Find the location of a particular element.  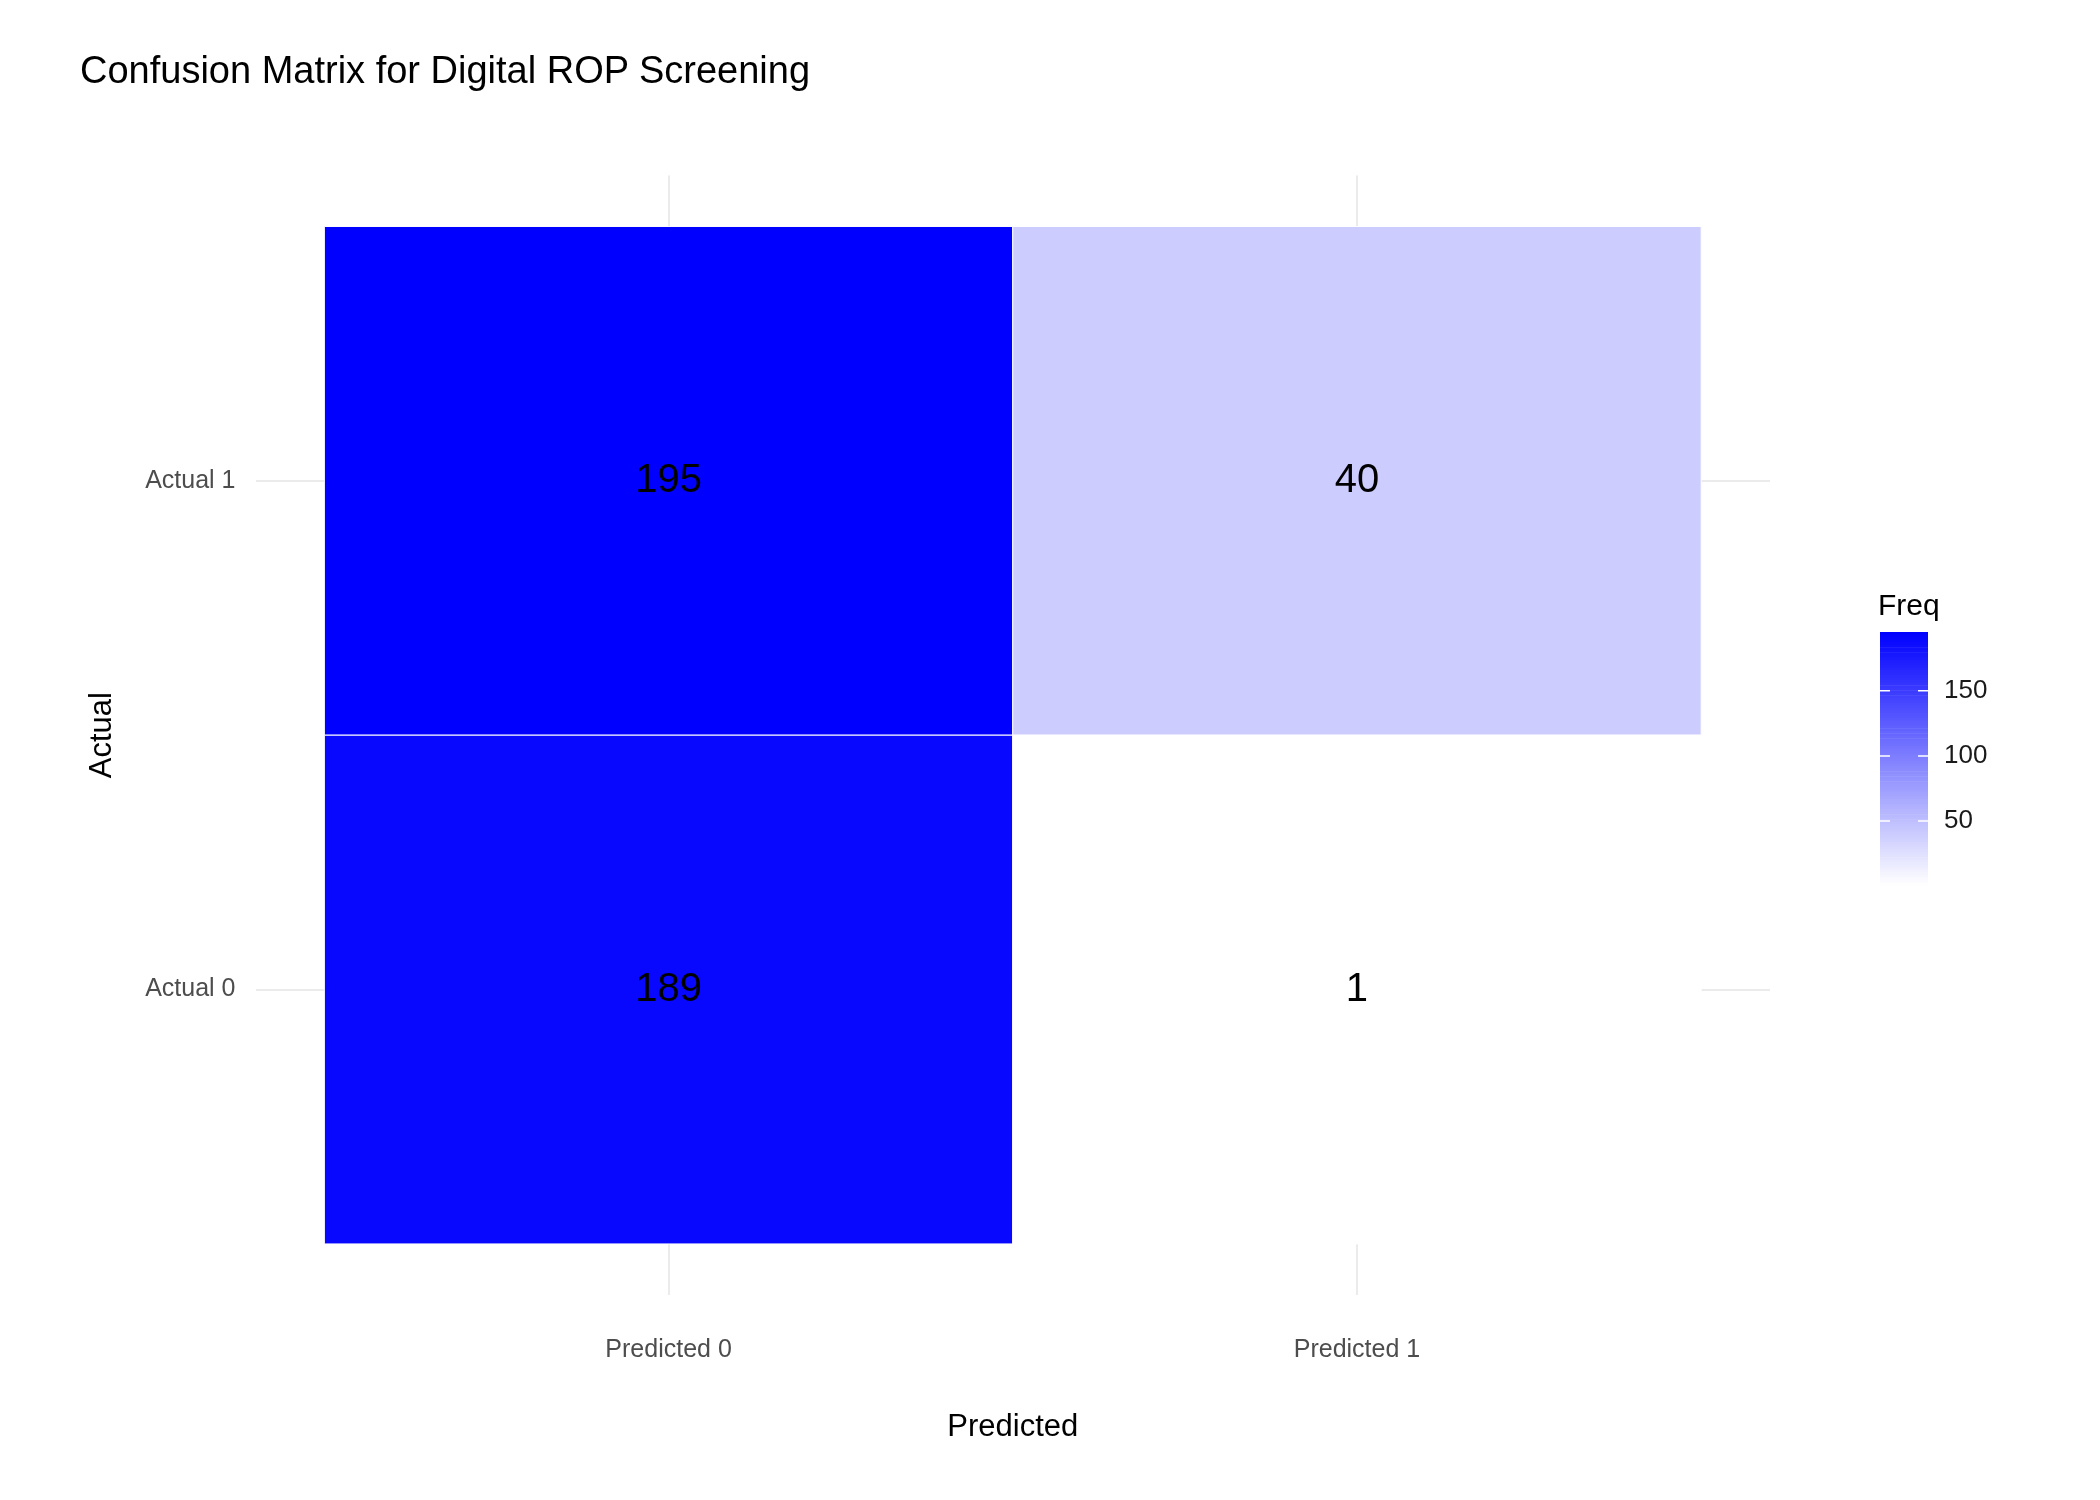

color-bar-label: 50 is located at coordinates (1958, 819).